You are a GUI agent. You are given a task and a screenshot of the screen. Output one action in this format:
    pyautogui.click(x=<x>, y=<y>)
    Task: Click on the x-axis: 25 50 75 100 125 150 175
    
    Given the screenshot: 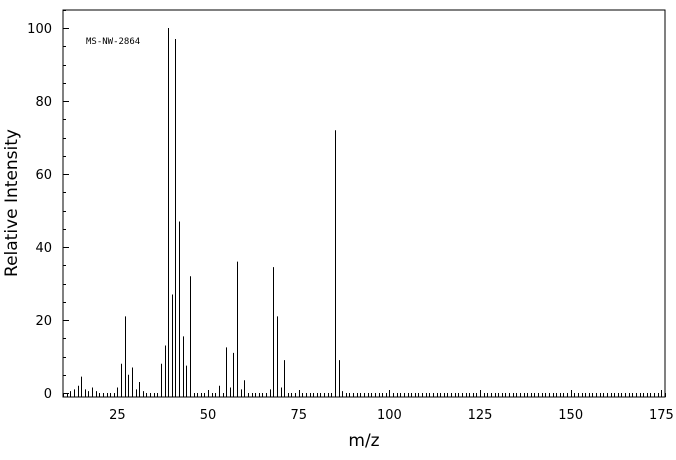 What is the action you would take?
    pyautogui.click(x=368, y=406)
    